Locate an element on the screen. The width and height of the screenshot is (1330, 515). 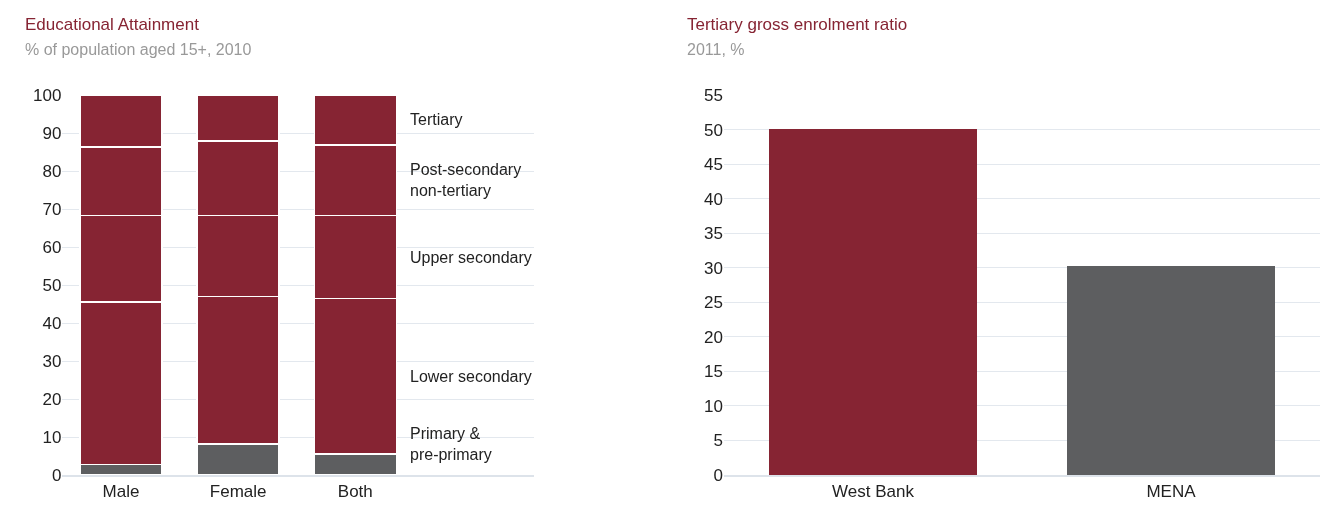
x-tick-label: MENA is located at coordinates (1171, 492).